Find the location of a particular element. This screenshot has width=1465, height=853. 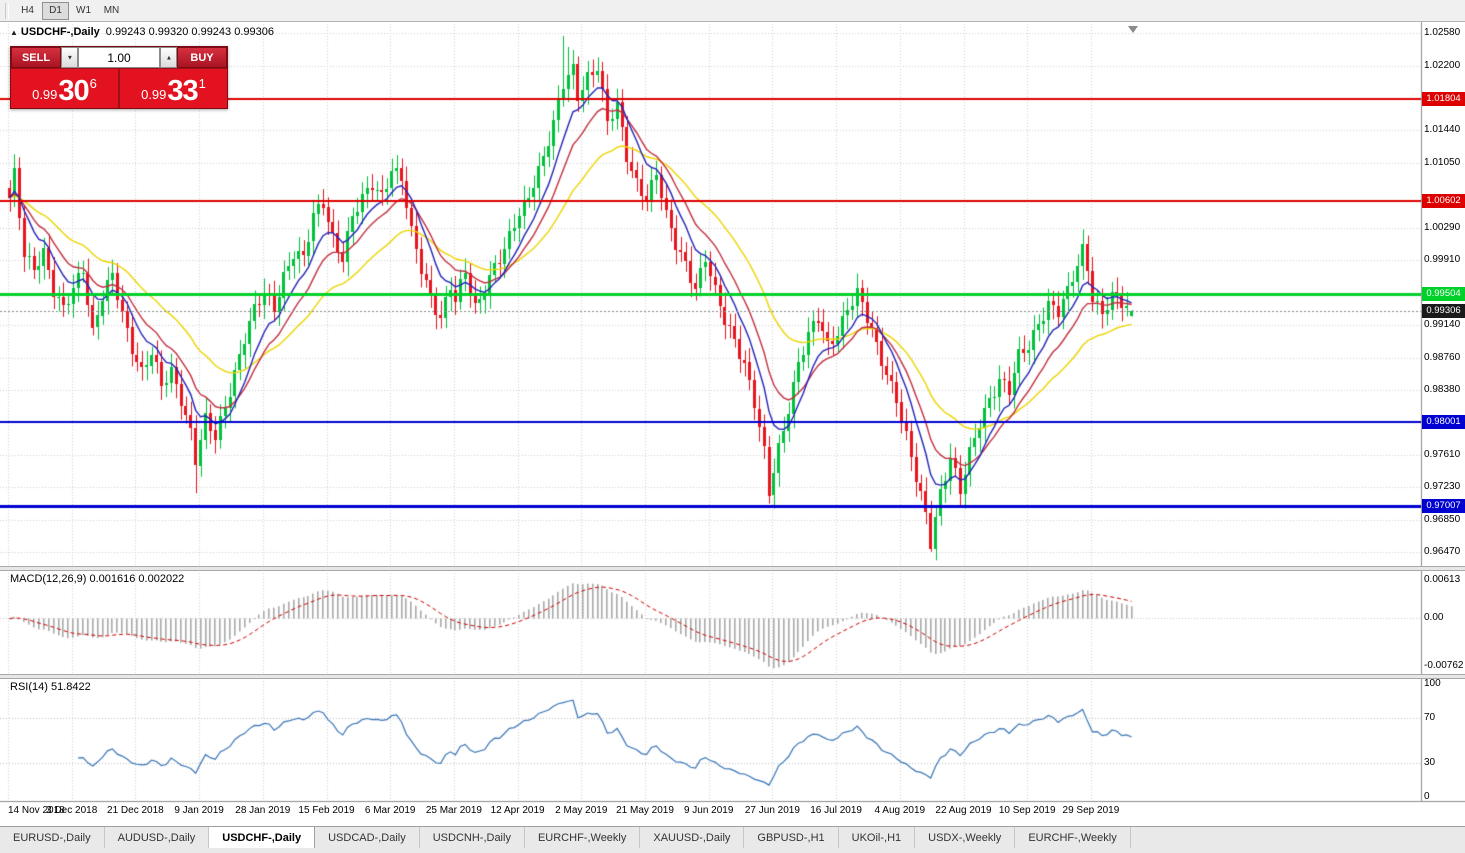

volume-dropdown-button: ▼ is located at coordinates (69, 57).